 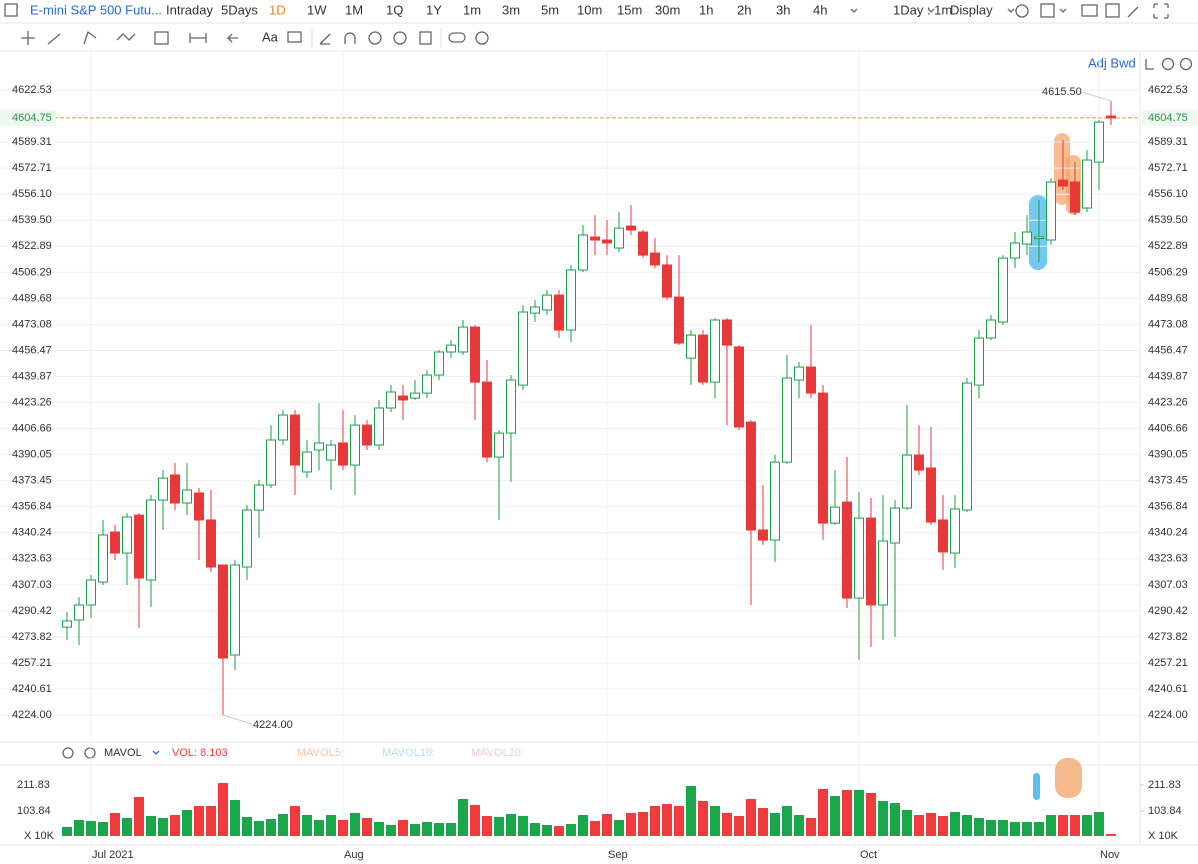 I want to click on period-button: 1h, so click(x=706, y=9).